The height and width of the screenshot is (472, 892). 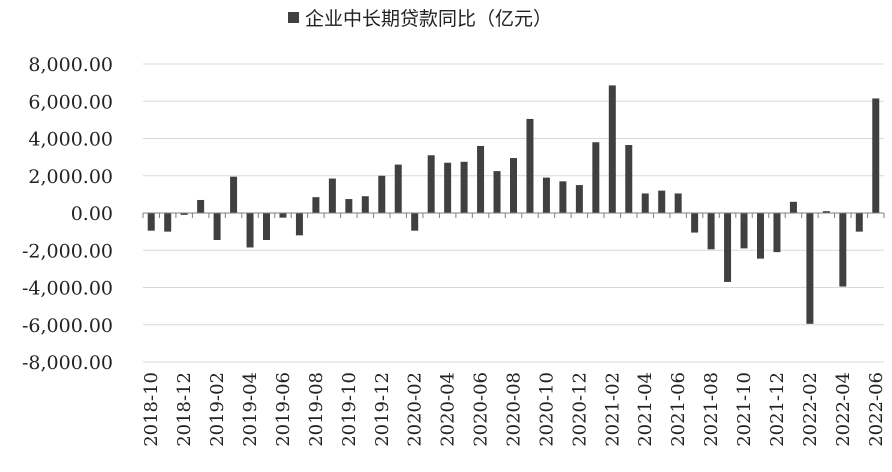 What do you see at coordinates (67, 326) in the screenshot?
I see `y-tick-label: -6,000.00` at bounding box center [67, 326].